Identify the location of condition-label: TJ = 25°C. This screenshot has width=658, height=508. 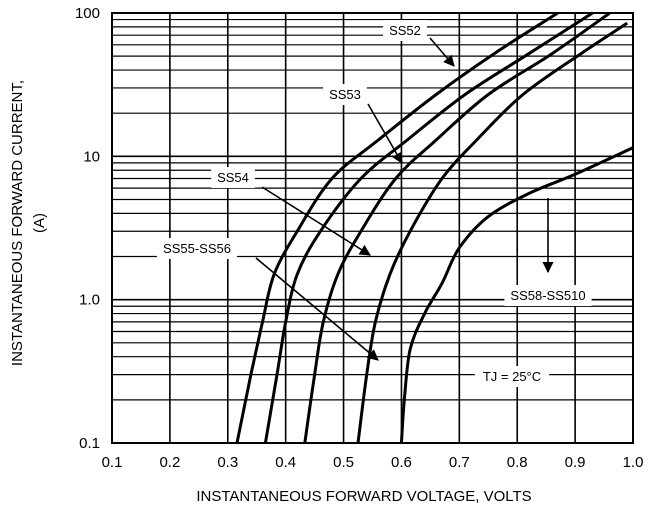
(512, 376).